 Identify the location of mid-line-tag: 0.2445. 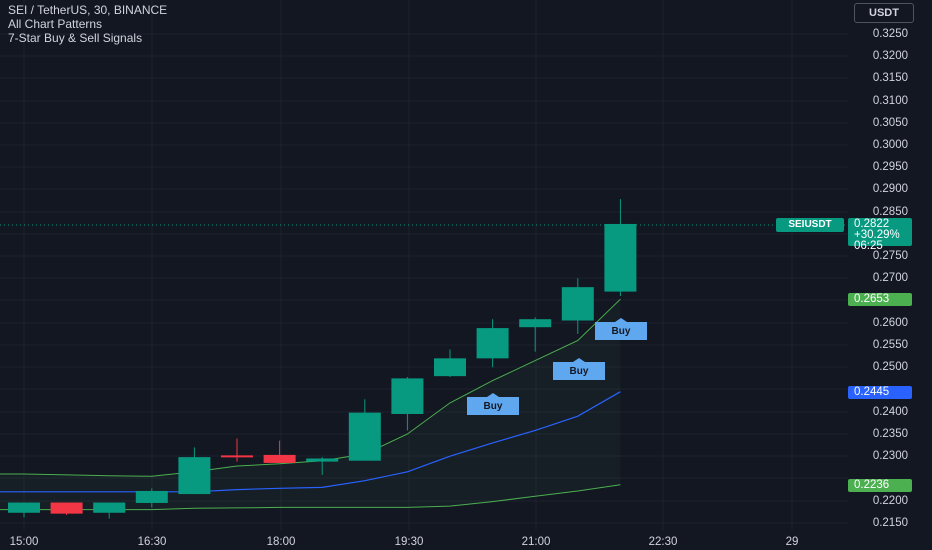
(880, 392).